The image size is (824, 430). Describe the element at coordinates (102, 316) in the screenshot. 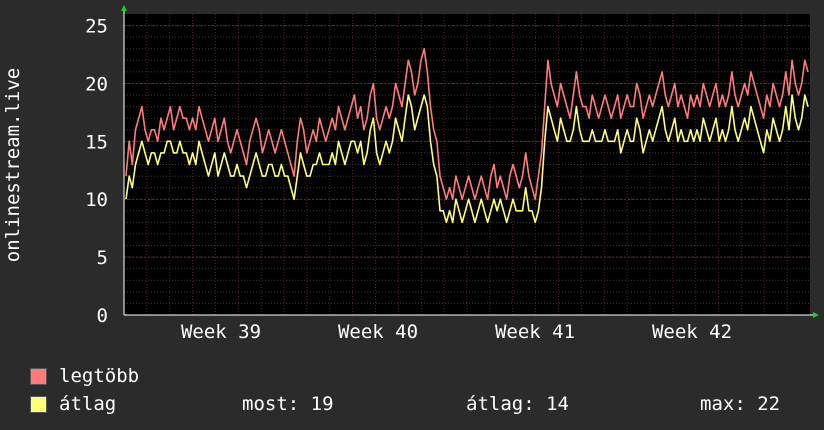

I see `y-tick-label: 0` at that location.